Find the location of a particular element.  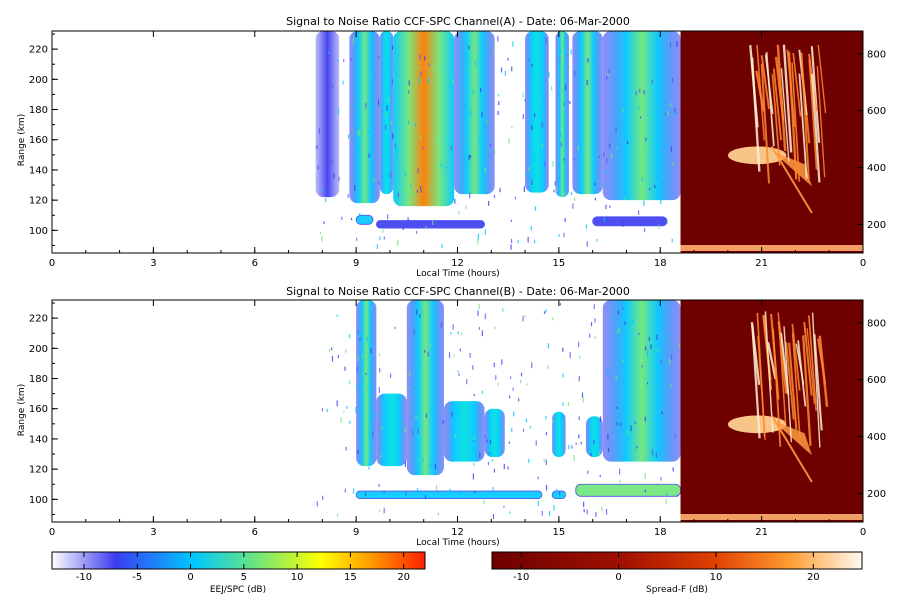

y-tick-label: 160 is located at coordinates (38, 140).